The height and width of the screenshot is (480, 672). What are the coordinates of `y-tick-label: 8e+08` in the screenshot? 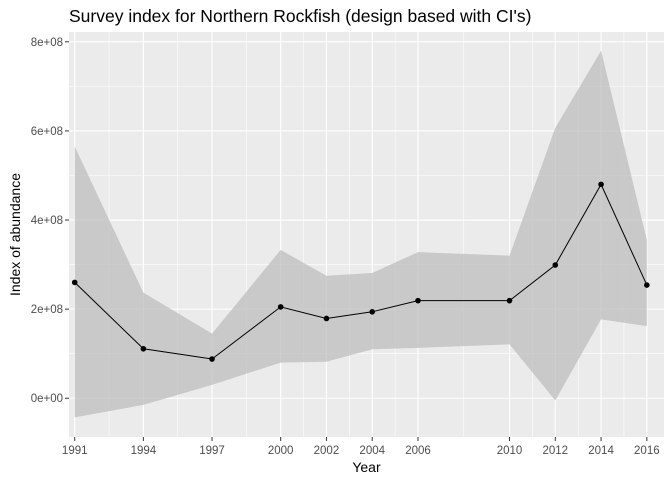 It's located at (47, 43).